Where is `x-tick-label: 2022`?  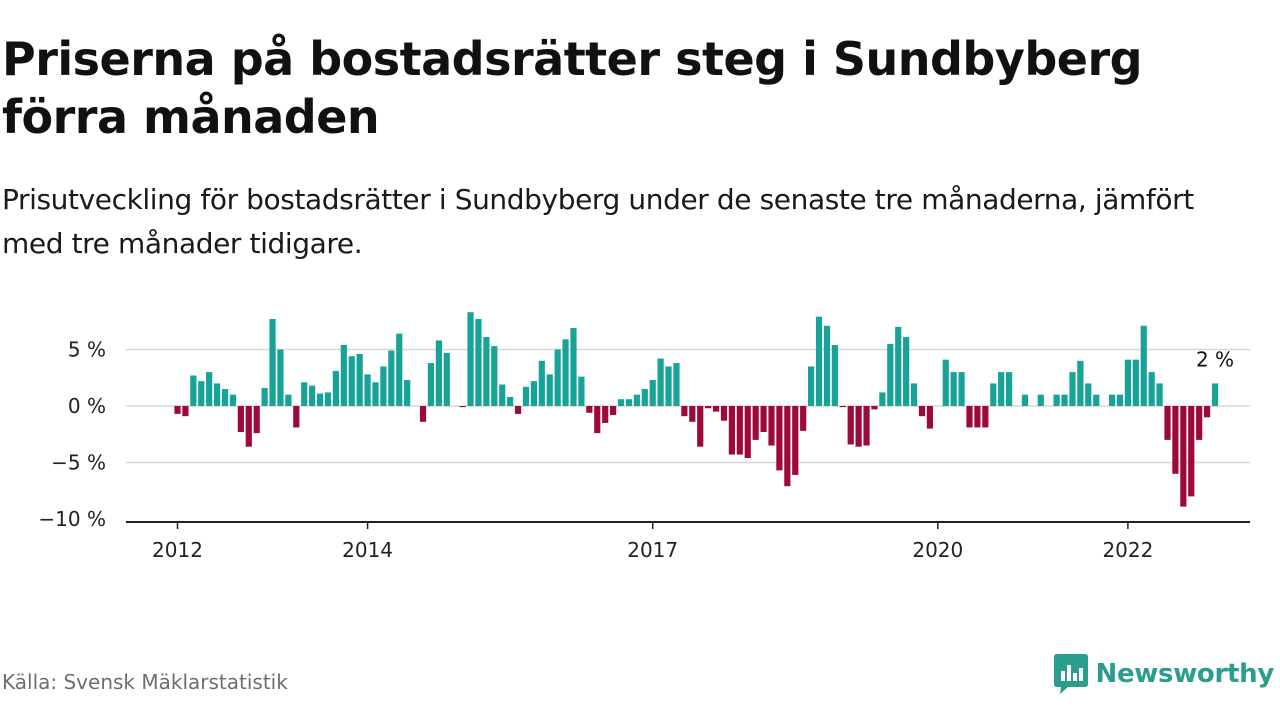 x-tick-label: 2022 is located at coordinates (1127, 550).